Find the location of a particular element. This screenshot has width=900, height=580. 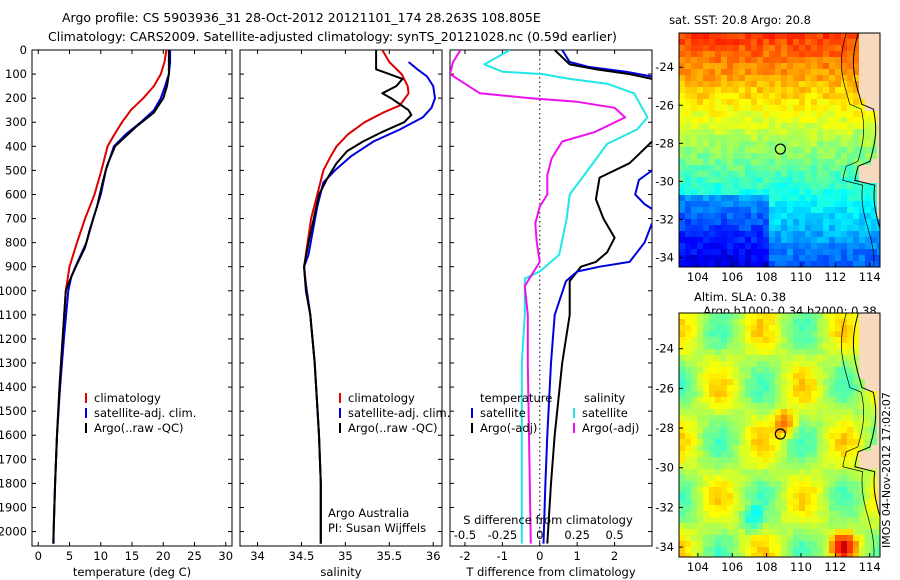

secondary-tick-label: -0.5 is located at coordinates (465, 535).